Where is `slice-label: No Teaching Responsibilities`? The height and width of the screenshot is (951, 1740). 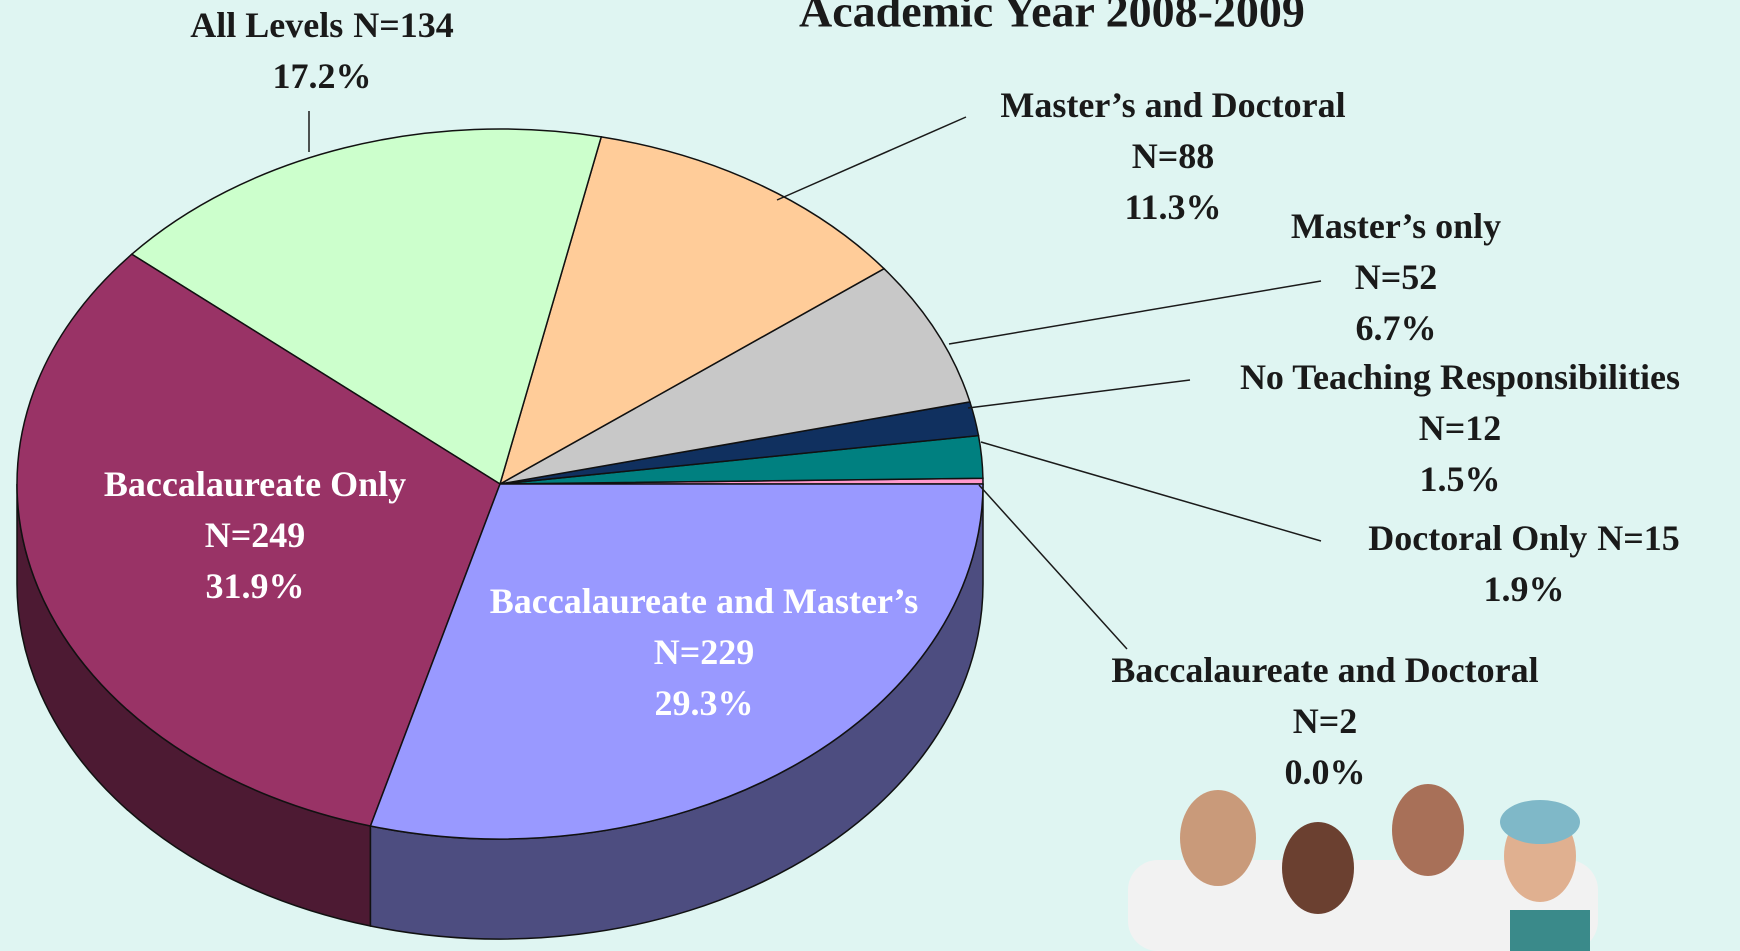
slice-label: No Teaching Responsibilities is located at coordinates (1460, 377).